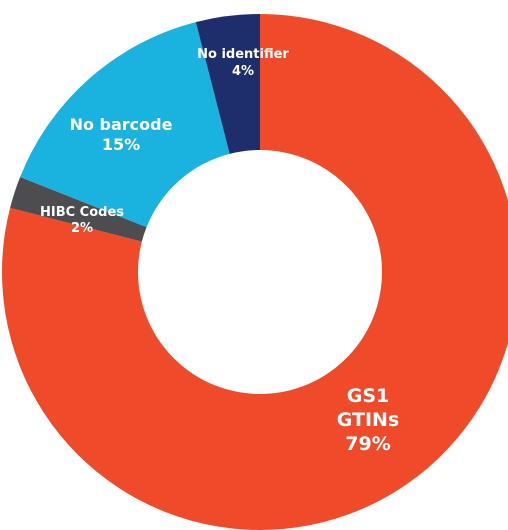  I want to click on label-no-identifier: No identifier 4%, so click(243, 63).